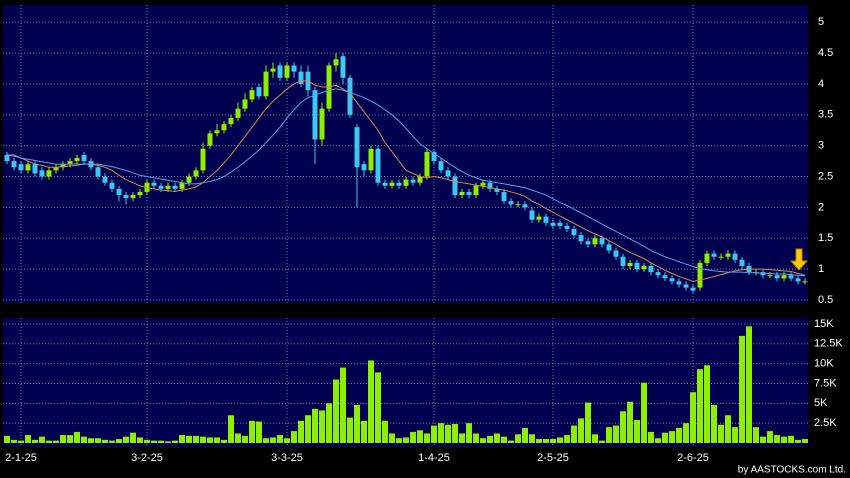 The width and height of the screenshot is (850, 478). Describe the element at coordinates (799, 259) in the screenshot. I see `marker-arrow` at that location.